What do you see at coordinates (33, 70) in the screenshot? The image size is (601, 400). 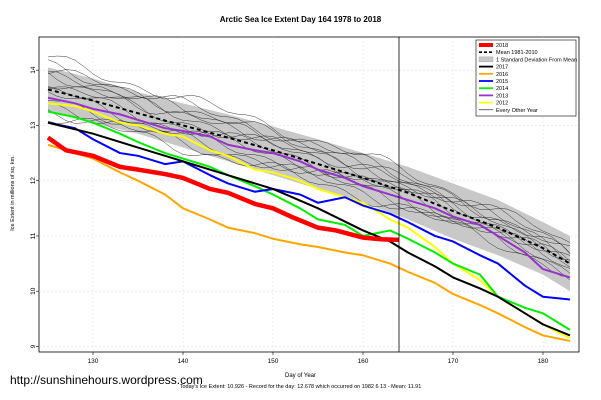 I see `y-tick-label: 14` at bounding box center [33, 70].